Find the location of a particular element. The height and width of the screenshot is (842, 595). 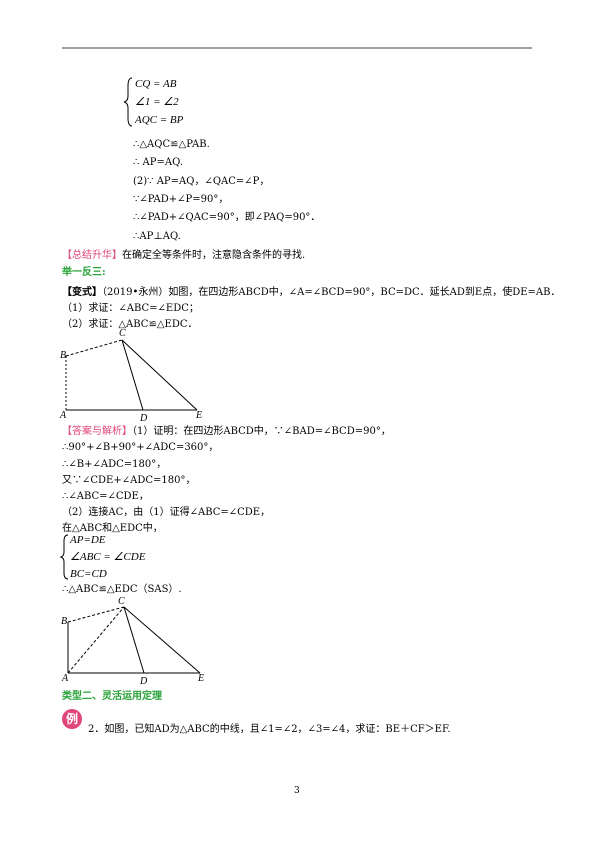

page-number: 3 is located at coordinates (297, 791).